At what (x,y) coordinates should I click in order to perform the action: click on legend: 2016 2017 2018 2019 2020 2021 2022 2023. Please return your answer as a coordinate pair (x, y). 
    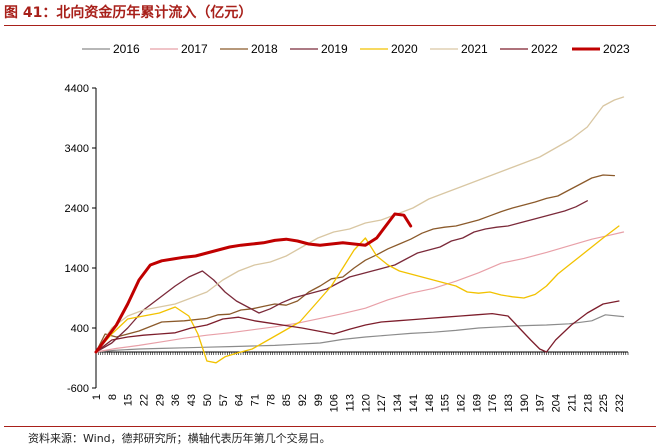
    Looking at the image, I should click on (356, 49).